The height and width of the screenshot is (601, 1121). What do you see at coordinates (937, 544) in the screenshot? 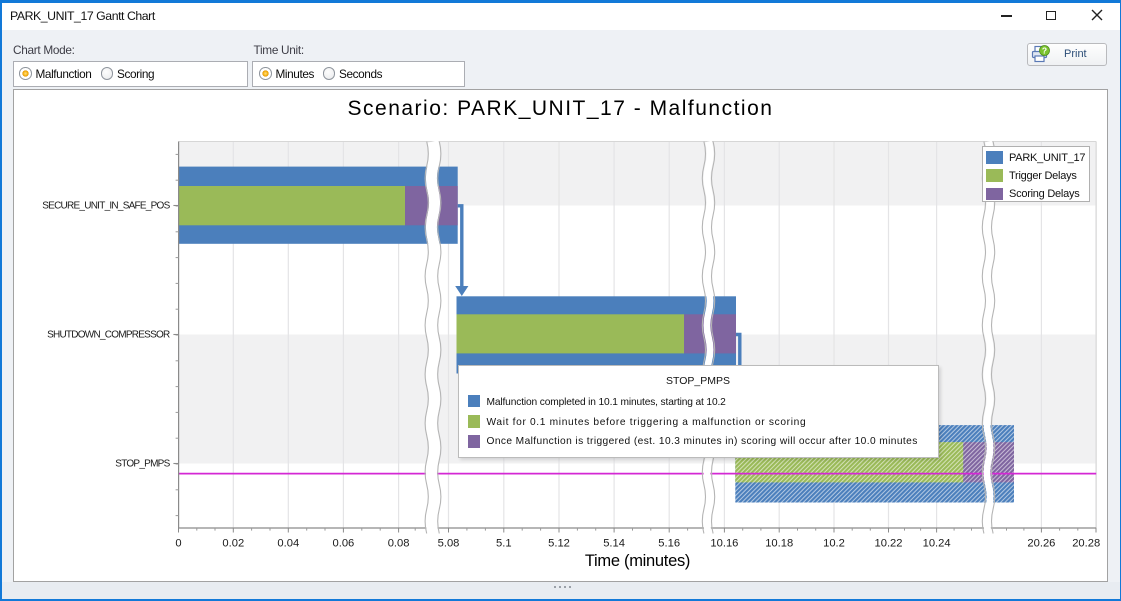
I see `svg-text: 10.24` at bounding box center [937, 544].